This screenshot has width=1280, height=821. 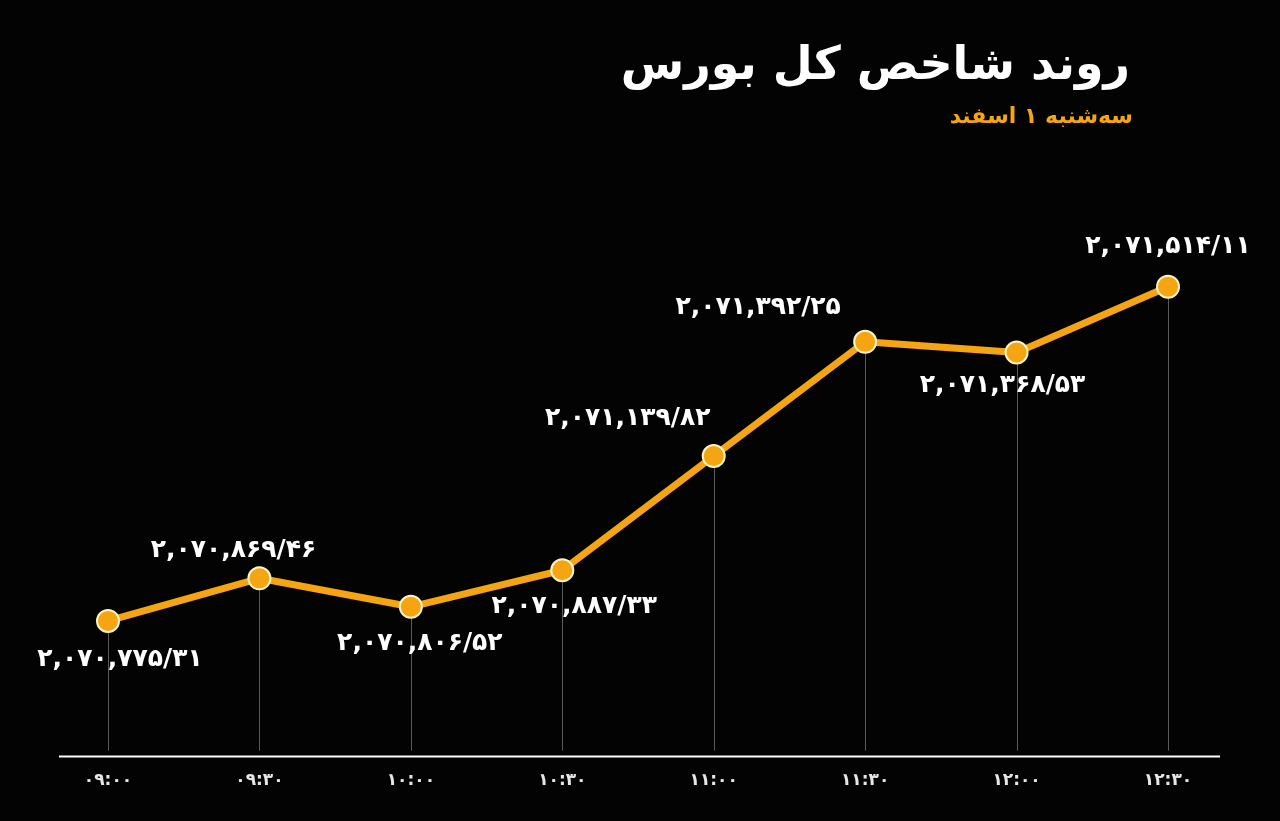 What do you see at coordinates (875, 63) in the screenshot?
I see `chart-title: روند شاخص کل بورس` at bounding box center [875, 63].